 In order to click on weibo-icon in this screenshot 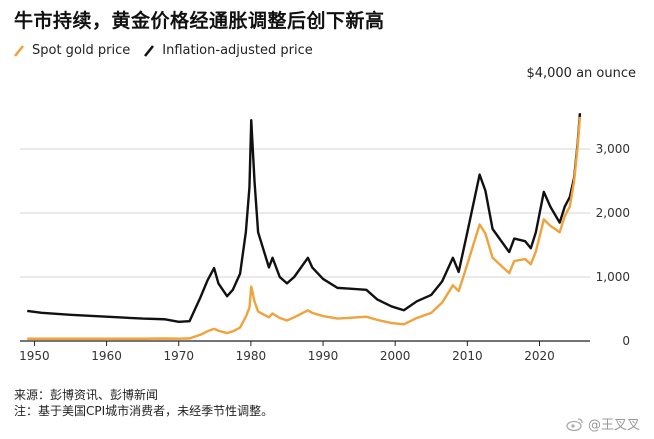, I will do `click(575, 424)`.